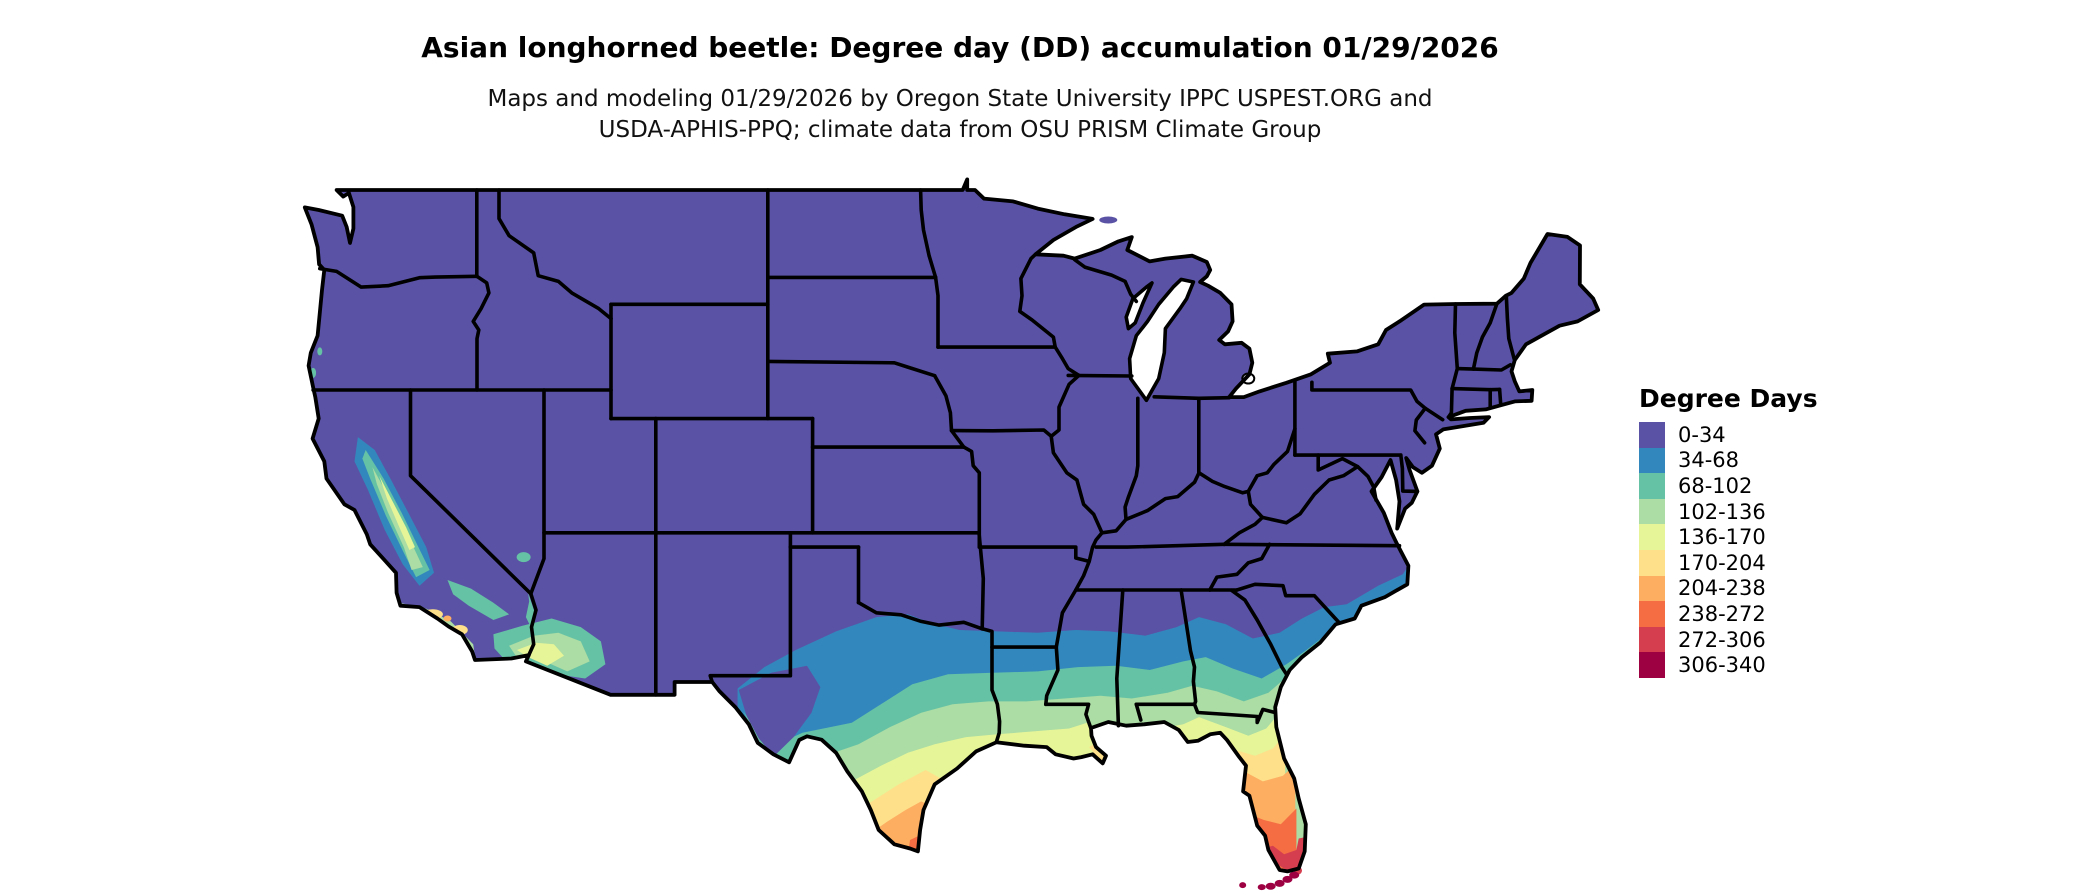 The width and height of the screenshot is (2100, 892). Describe the element at coordinates (1722, 588) in the screenshot. I see `legend-label: 204-238` at that location.